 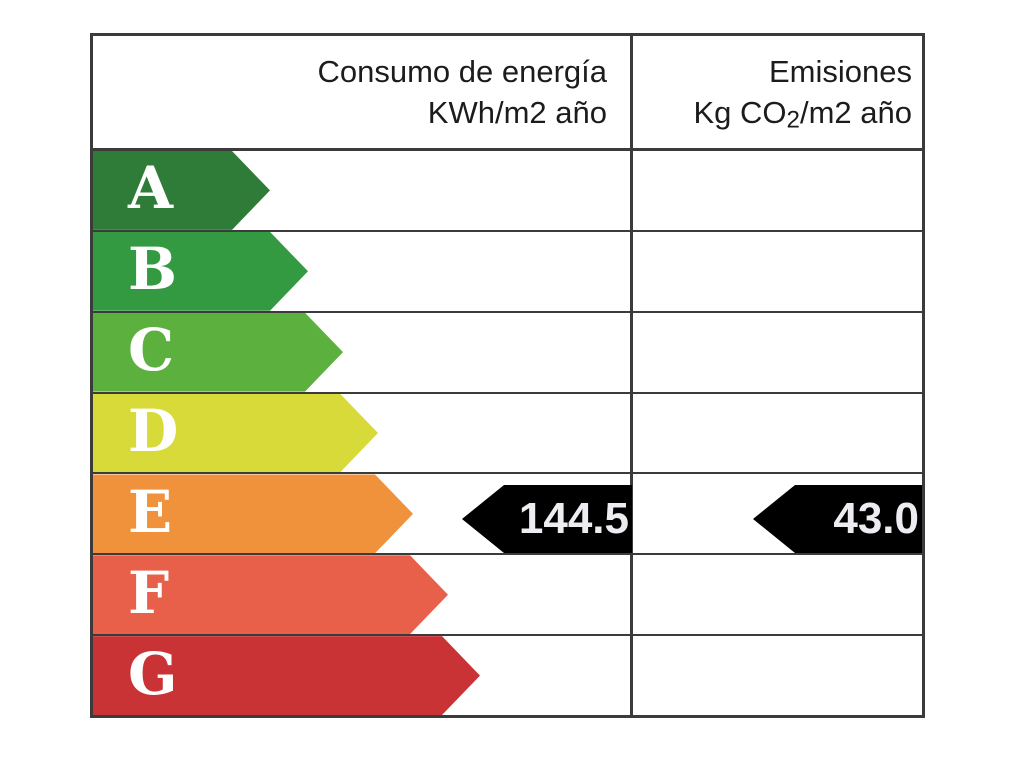 What do you see at coordinates (200, 271) in the screenshot?
I see `rating-arrow-B: B` at bounding box center [200, 271].